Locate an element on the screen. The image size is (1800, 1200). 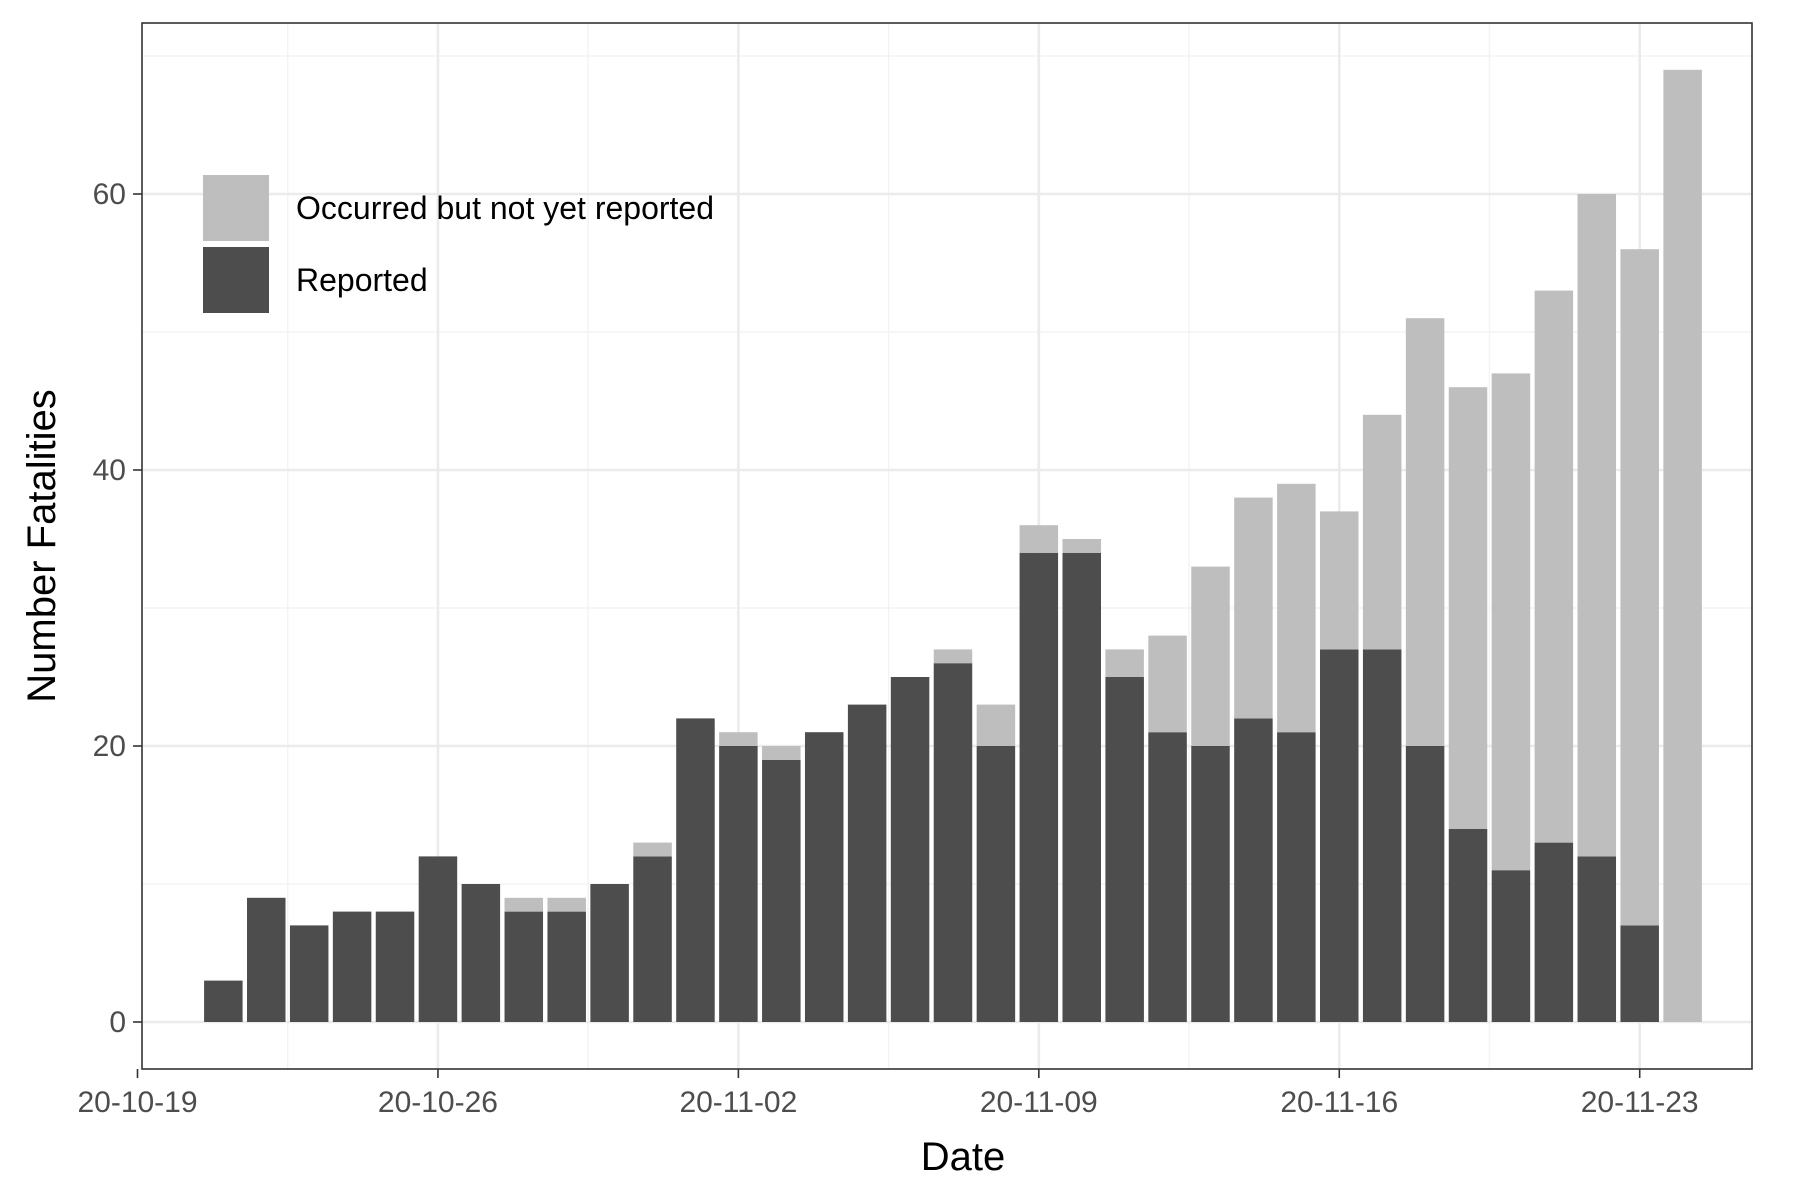
legend-swatch-reported is located at coordinates (236, 280).